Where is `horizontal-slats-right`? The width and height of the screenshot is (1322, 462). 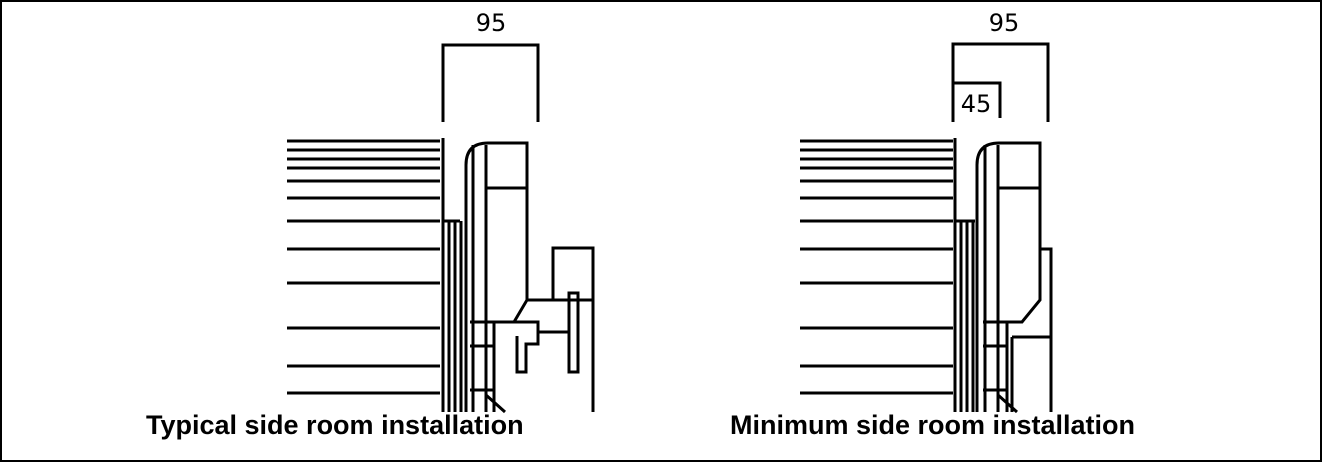 horizontal-slats-right is located at coordinates (876, 267).